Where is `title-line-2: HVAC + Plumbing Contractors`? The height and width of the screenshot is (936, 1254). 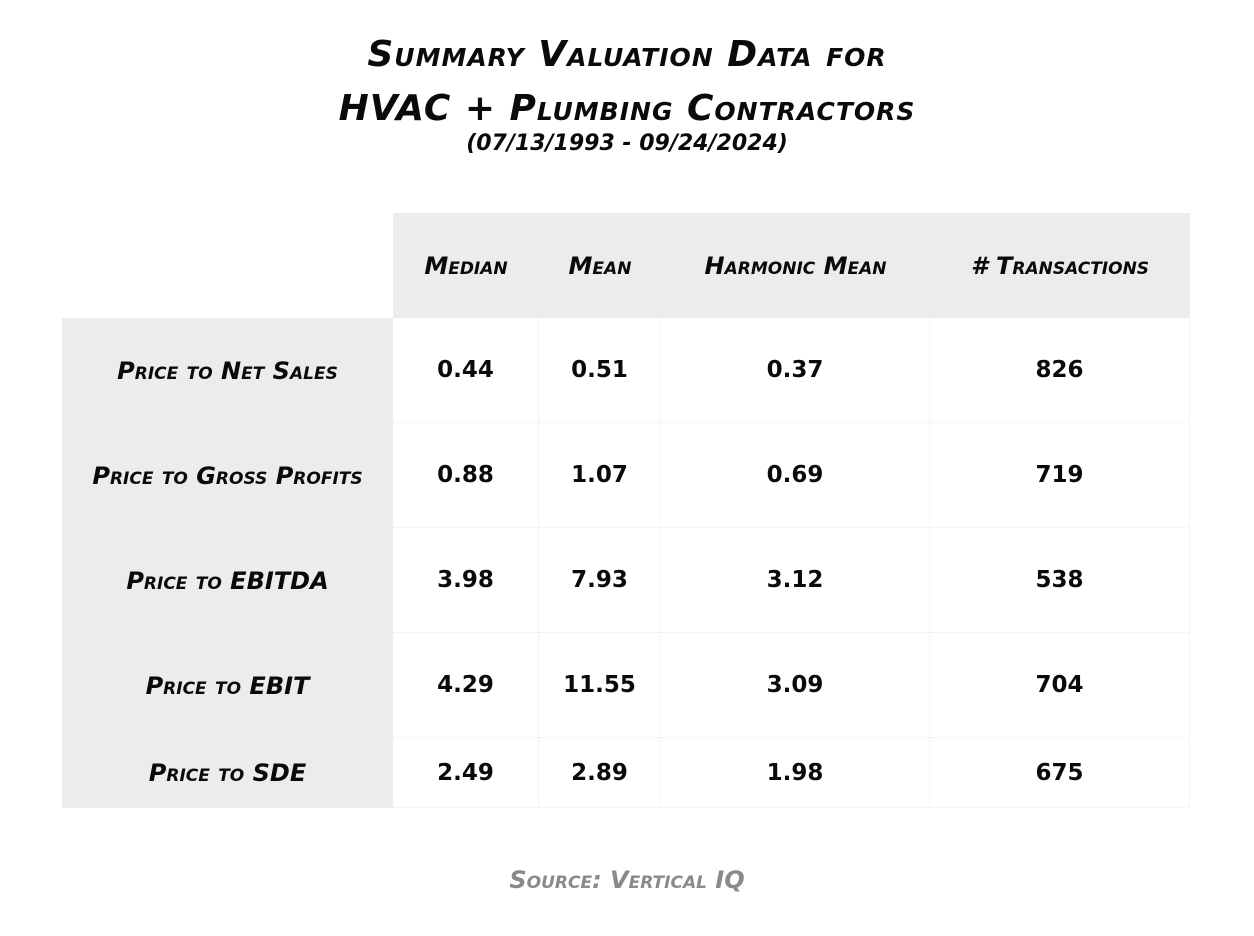 title-line-2: HVAC + Plumbing Contractors is located at coordinates (627, 108).